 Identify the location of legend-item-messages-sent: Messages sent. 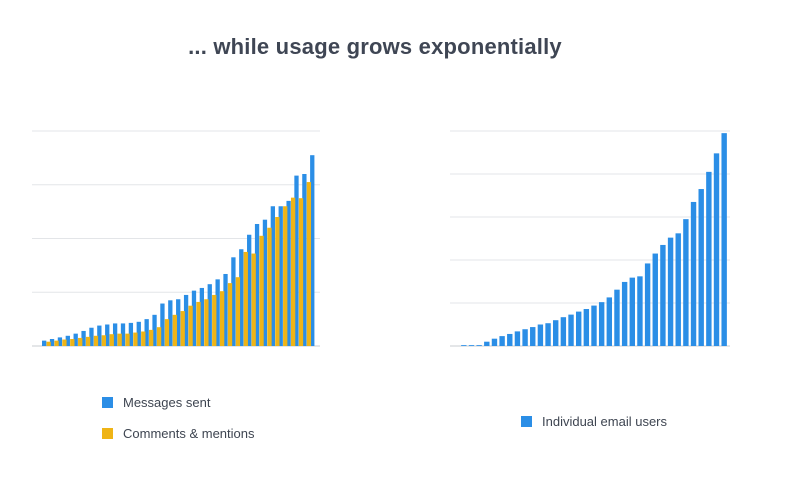
(178, 402).